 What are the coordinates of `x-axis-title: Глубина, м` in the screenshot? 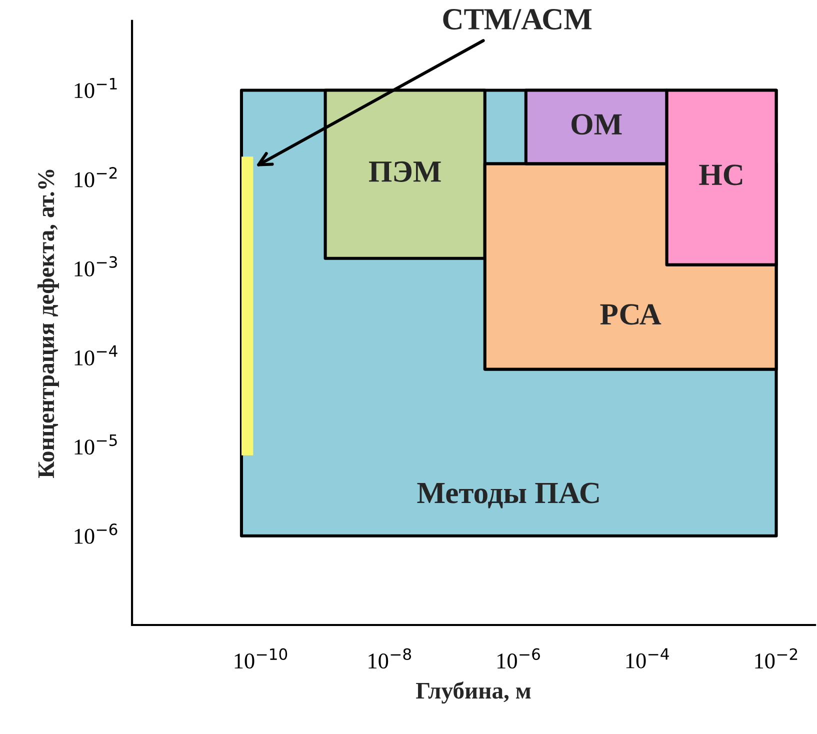 It's located at (473, 693).